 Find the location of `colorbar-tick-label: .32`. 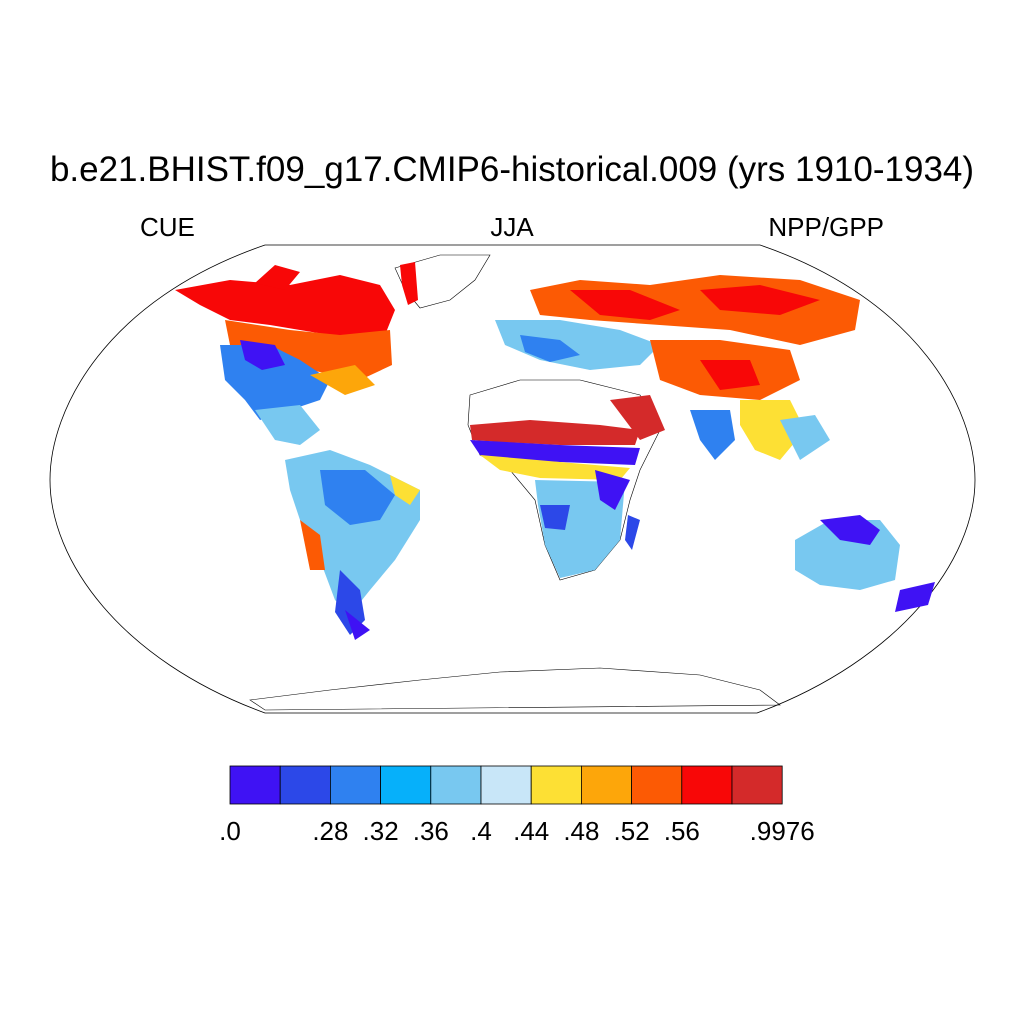

colorbar-tick-label: .32 is located at coordinates (381, 831).